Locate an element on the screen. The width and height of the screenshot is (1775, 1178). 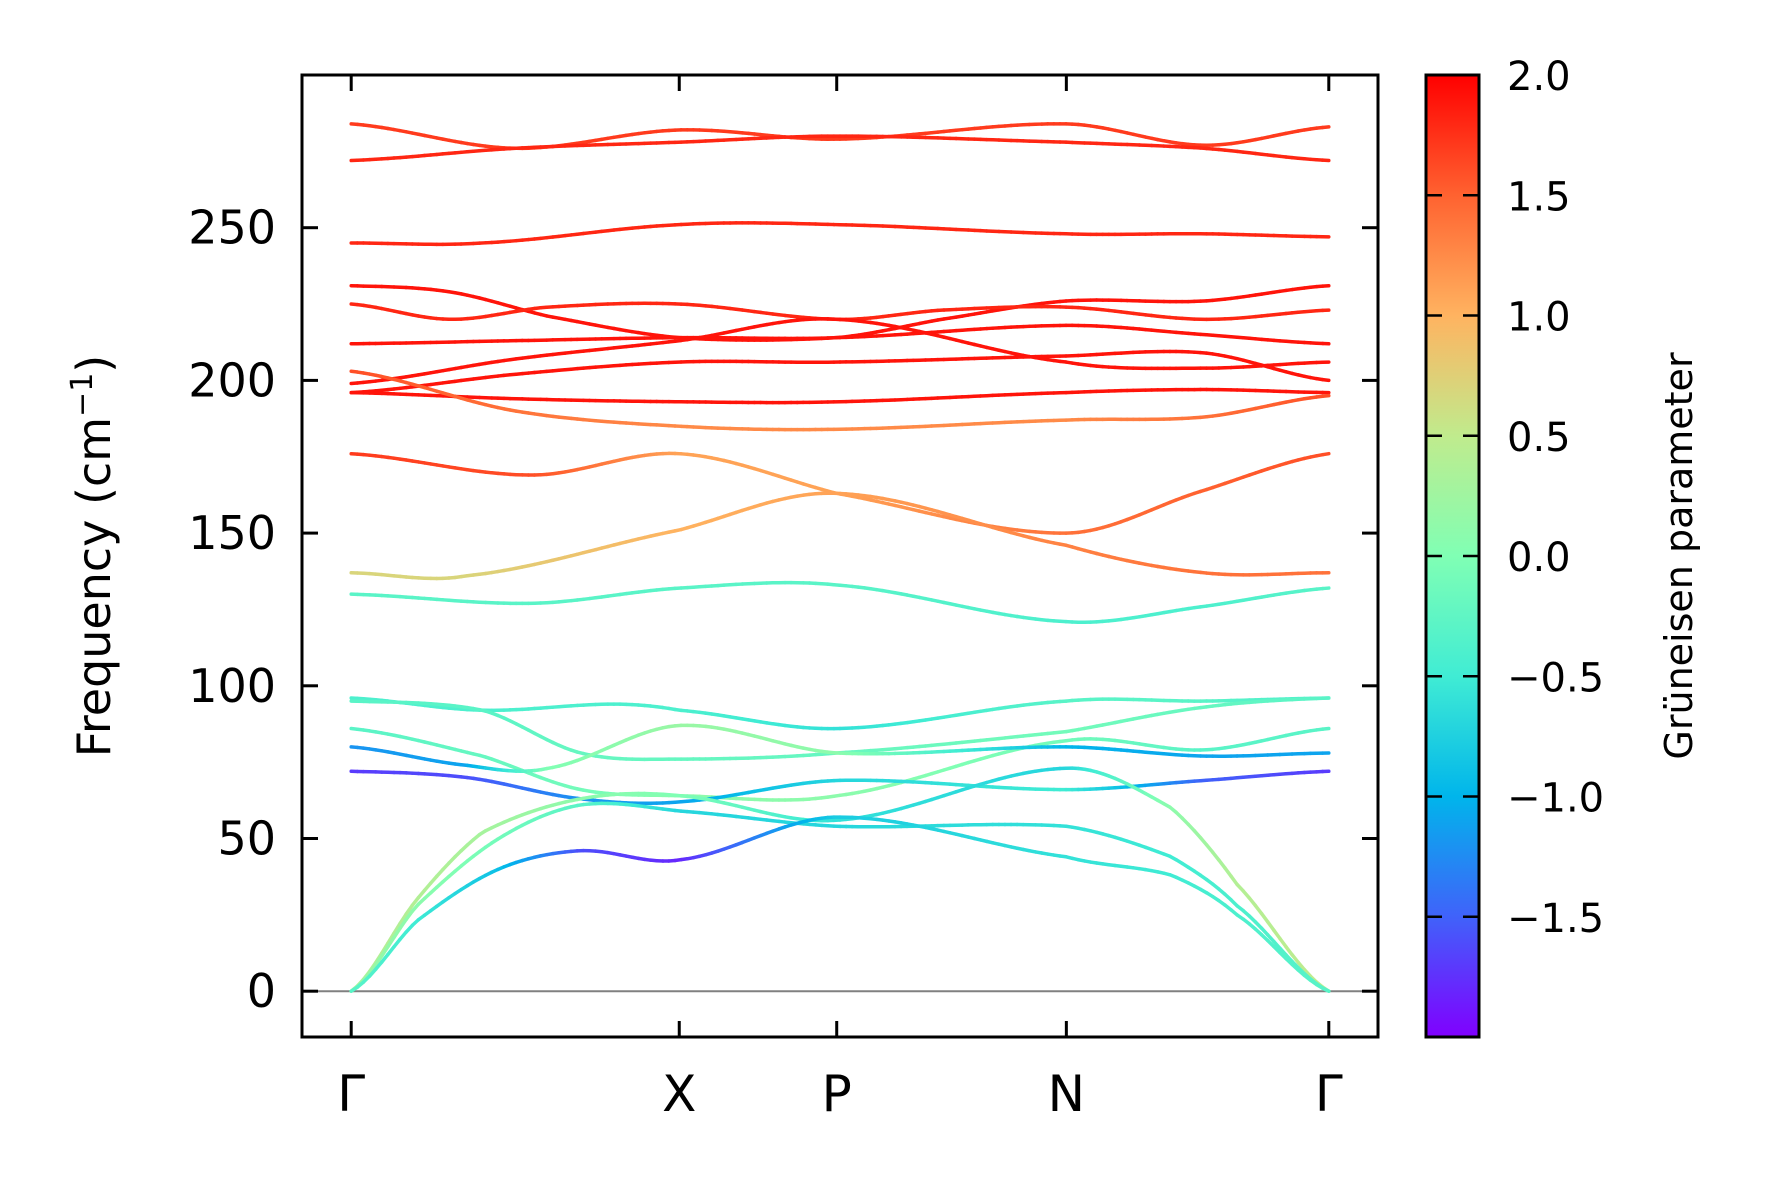
colorbar-tick-label: 0.0 is located at coordinates (1539, 558).